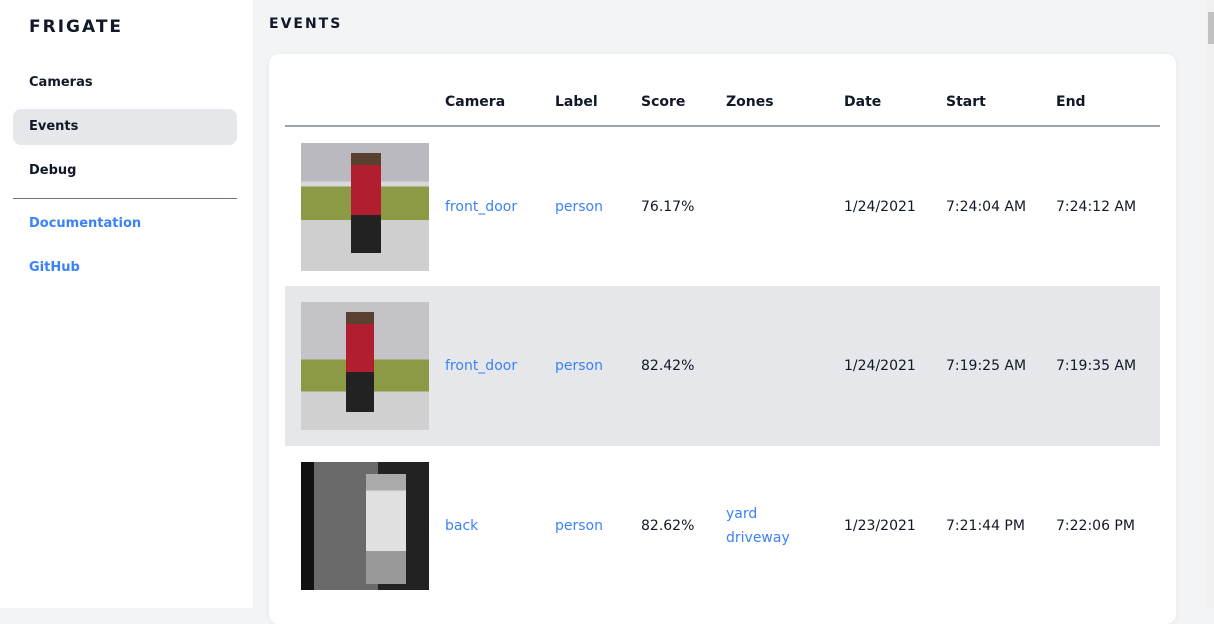 This screenshot has width=1214, height=624. I want to click on header-date: Date, so click(895, 102).